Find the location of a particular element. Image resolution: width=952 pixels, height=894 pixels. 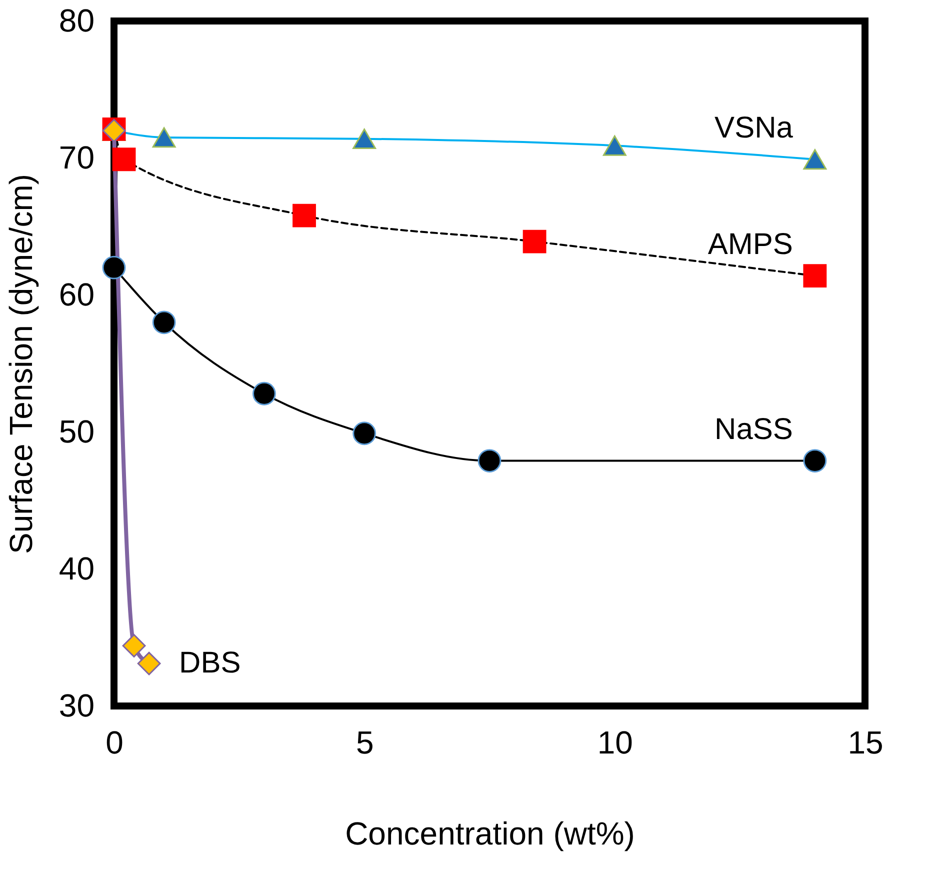

series-label: NaSS is located at coordinates (753, 429).